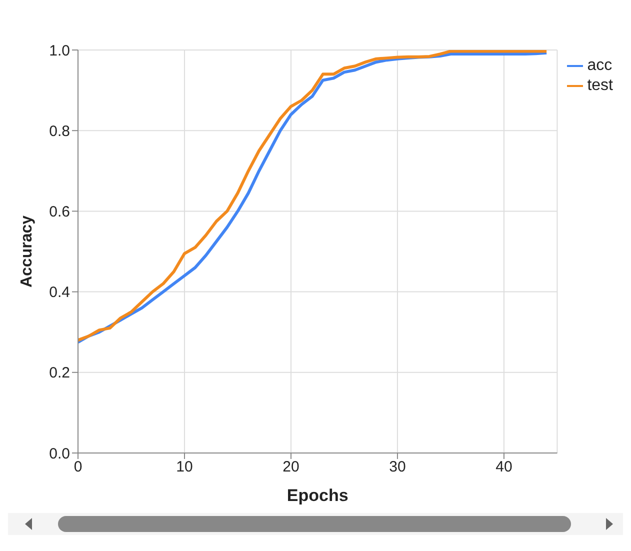 This screenshot has height=551, width=631. Describe the element at coordinates (59, 293) in the screenshot. I see `y-tick-label: 0.4` at that location.